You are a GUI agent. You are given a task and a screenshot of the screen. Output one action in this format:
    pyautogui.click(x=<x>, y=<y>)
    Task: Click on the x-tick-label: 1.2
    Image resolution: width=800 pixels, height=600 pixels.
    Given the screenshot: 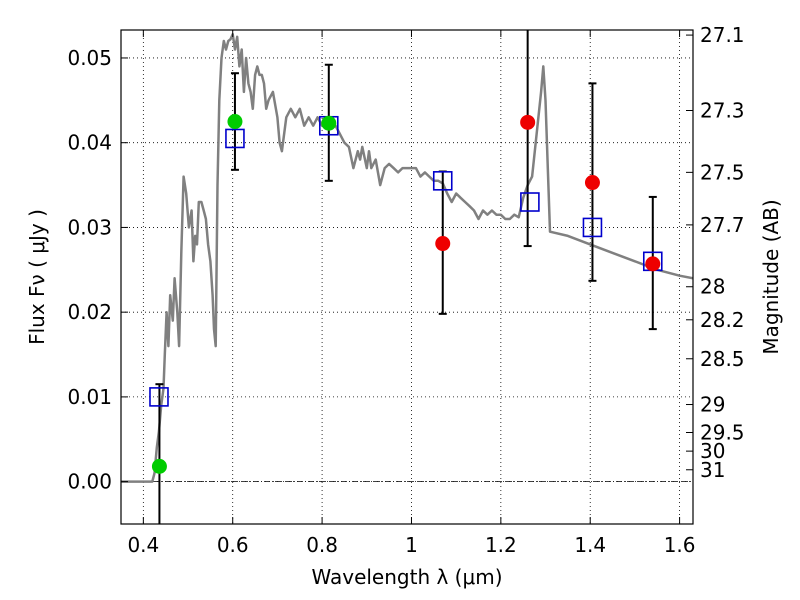 What is the action you would take?
    pyautogui.click(x=501, y=545)
    